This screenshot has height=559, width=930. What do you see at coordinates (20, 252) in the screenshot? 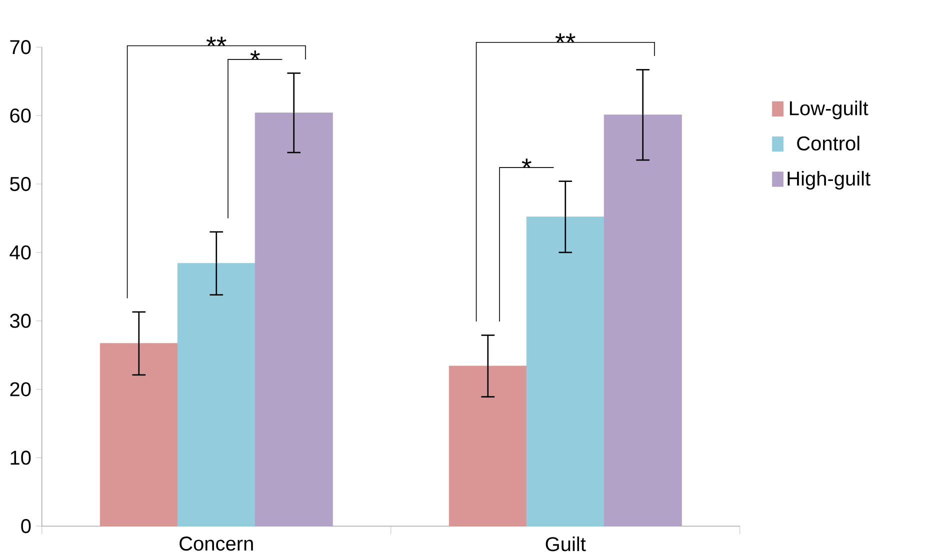
I see `y-tick-label: 40` at bounding box center [20, 252].